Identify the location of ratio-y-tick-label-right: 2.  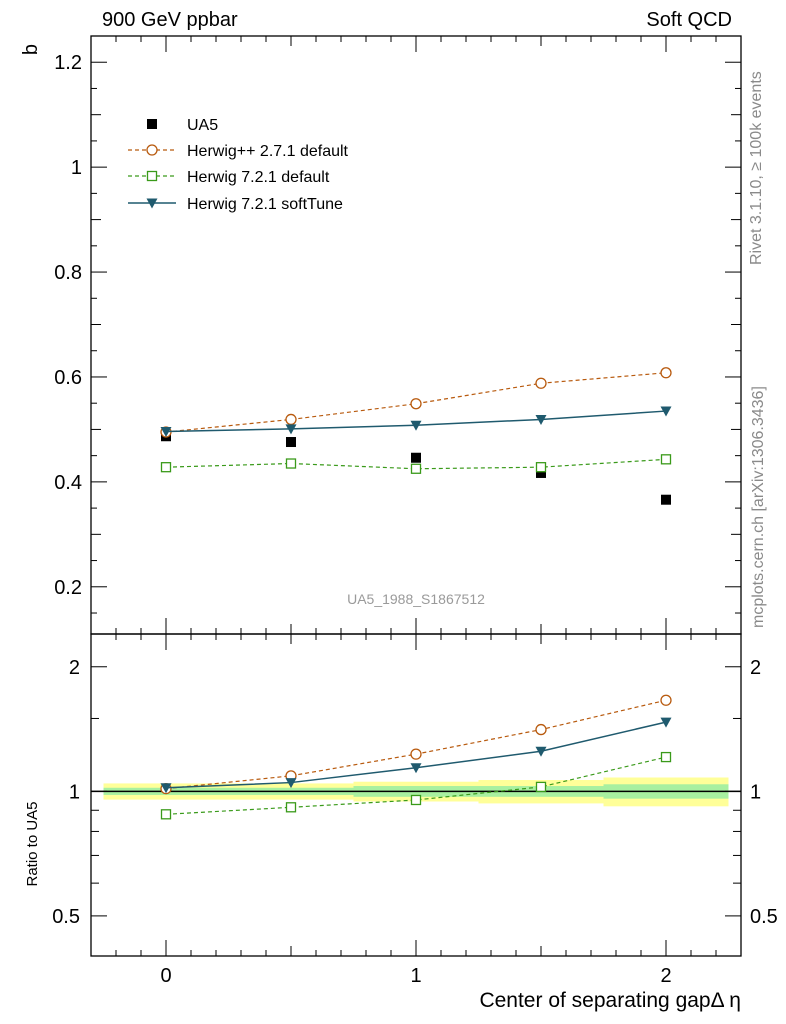
(755, 668).